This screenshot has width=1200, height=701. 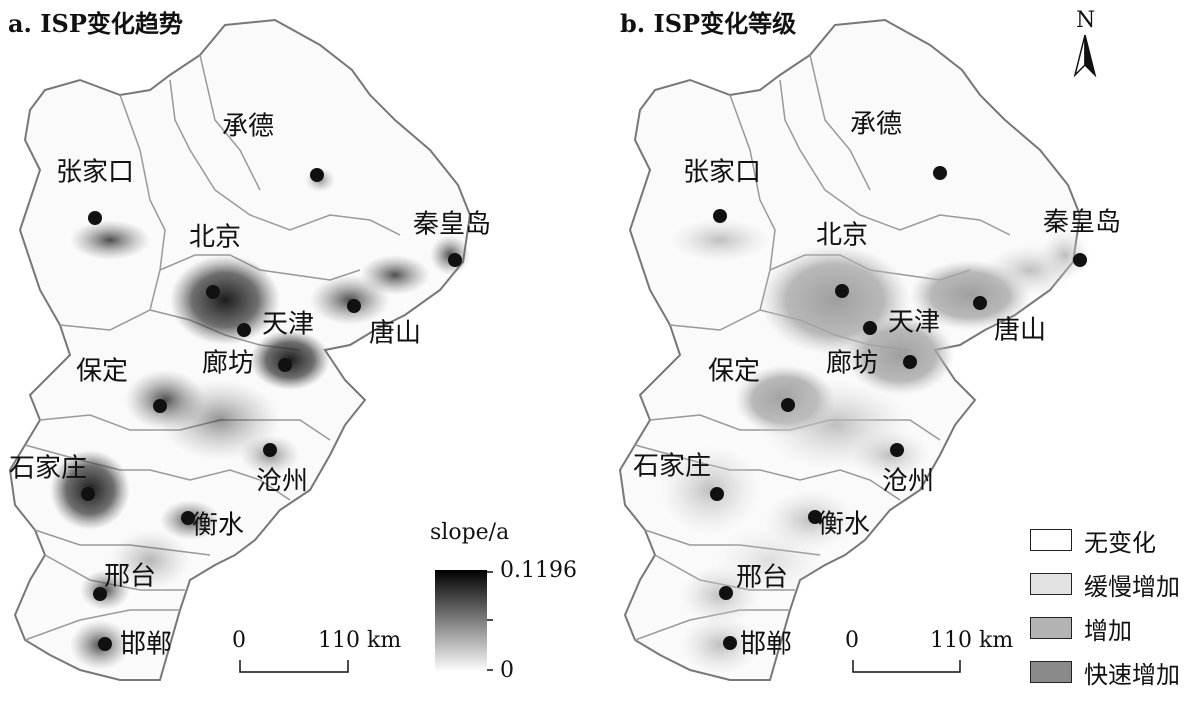 What do you see at coordinates (395, 333) in the screenshot?
I see `city-label-tangshan: 唐山` at bounding box center [395, 333].